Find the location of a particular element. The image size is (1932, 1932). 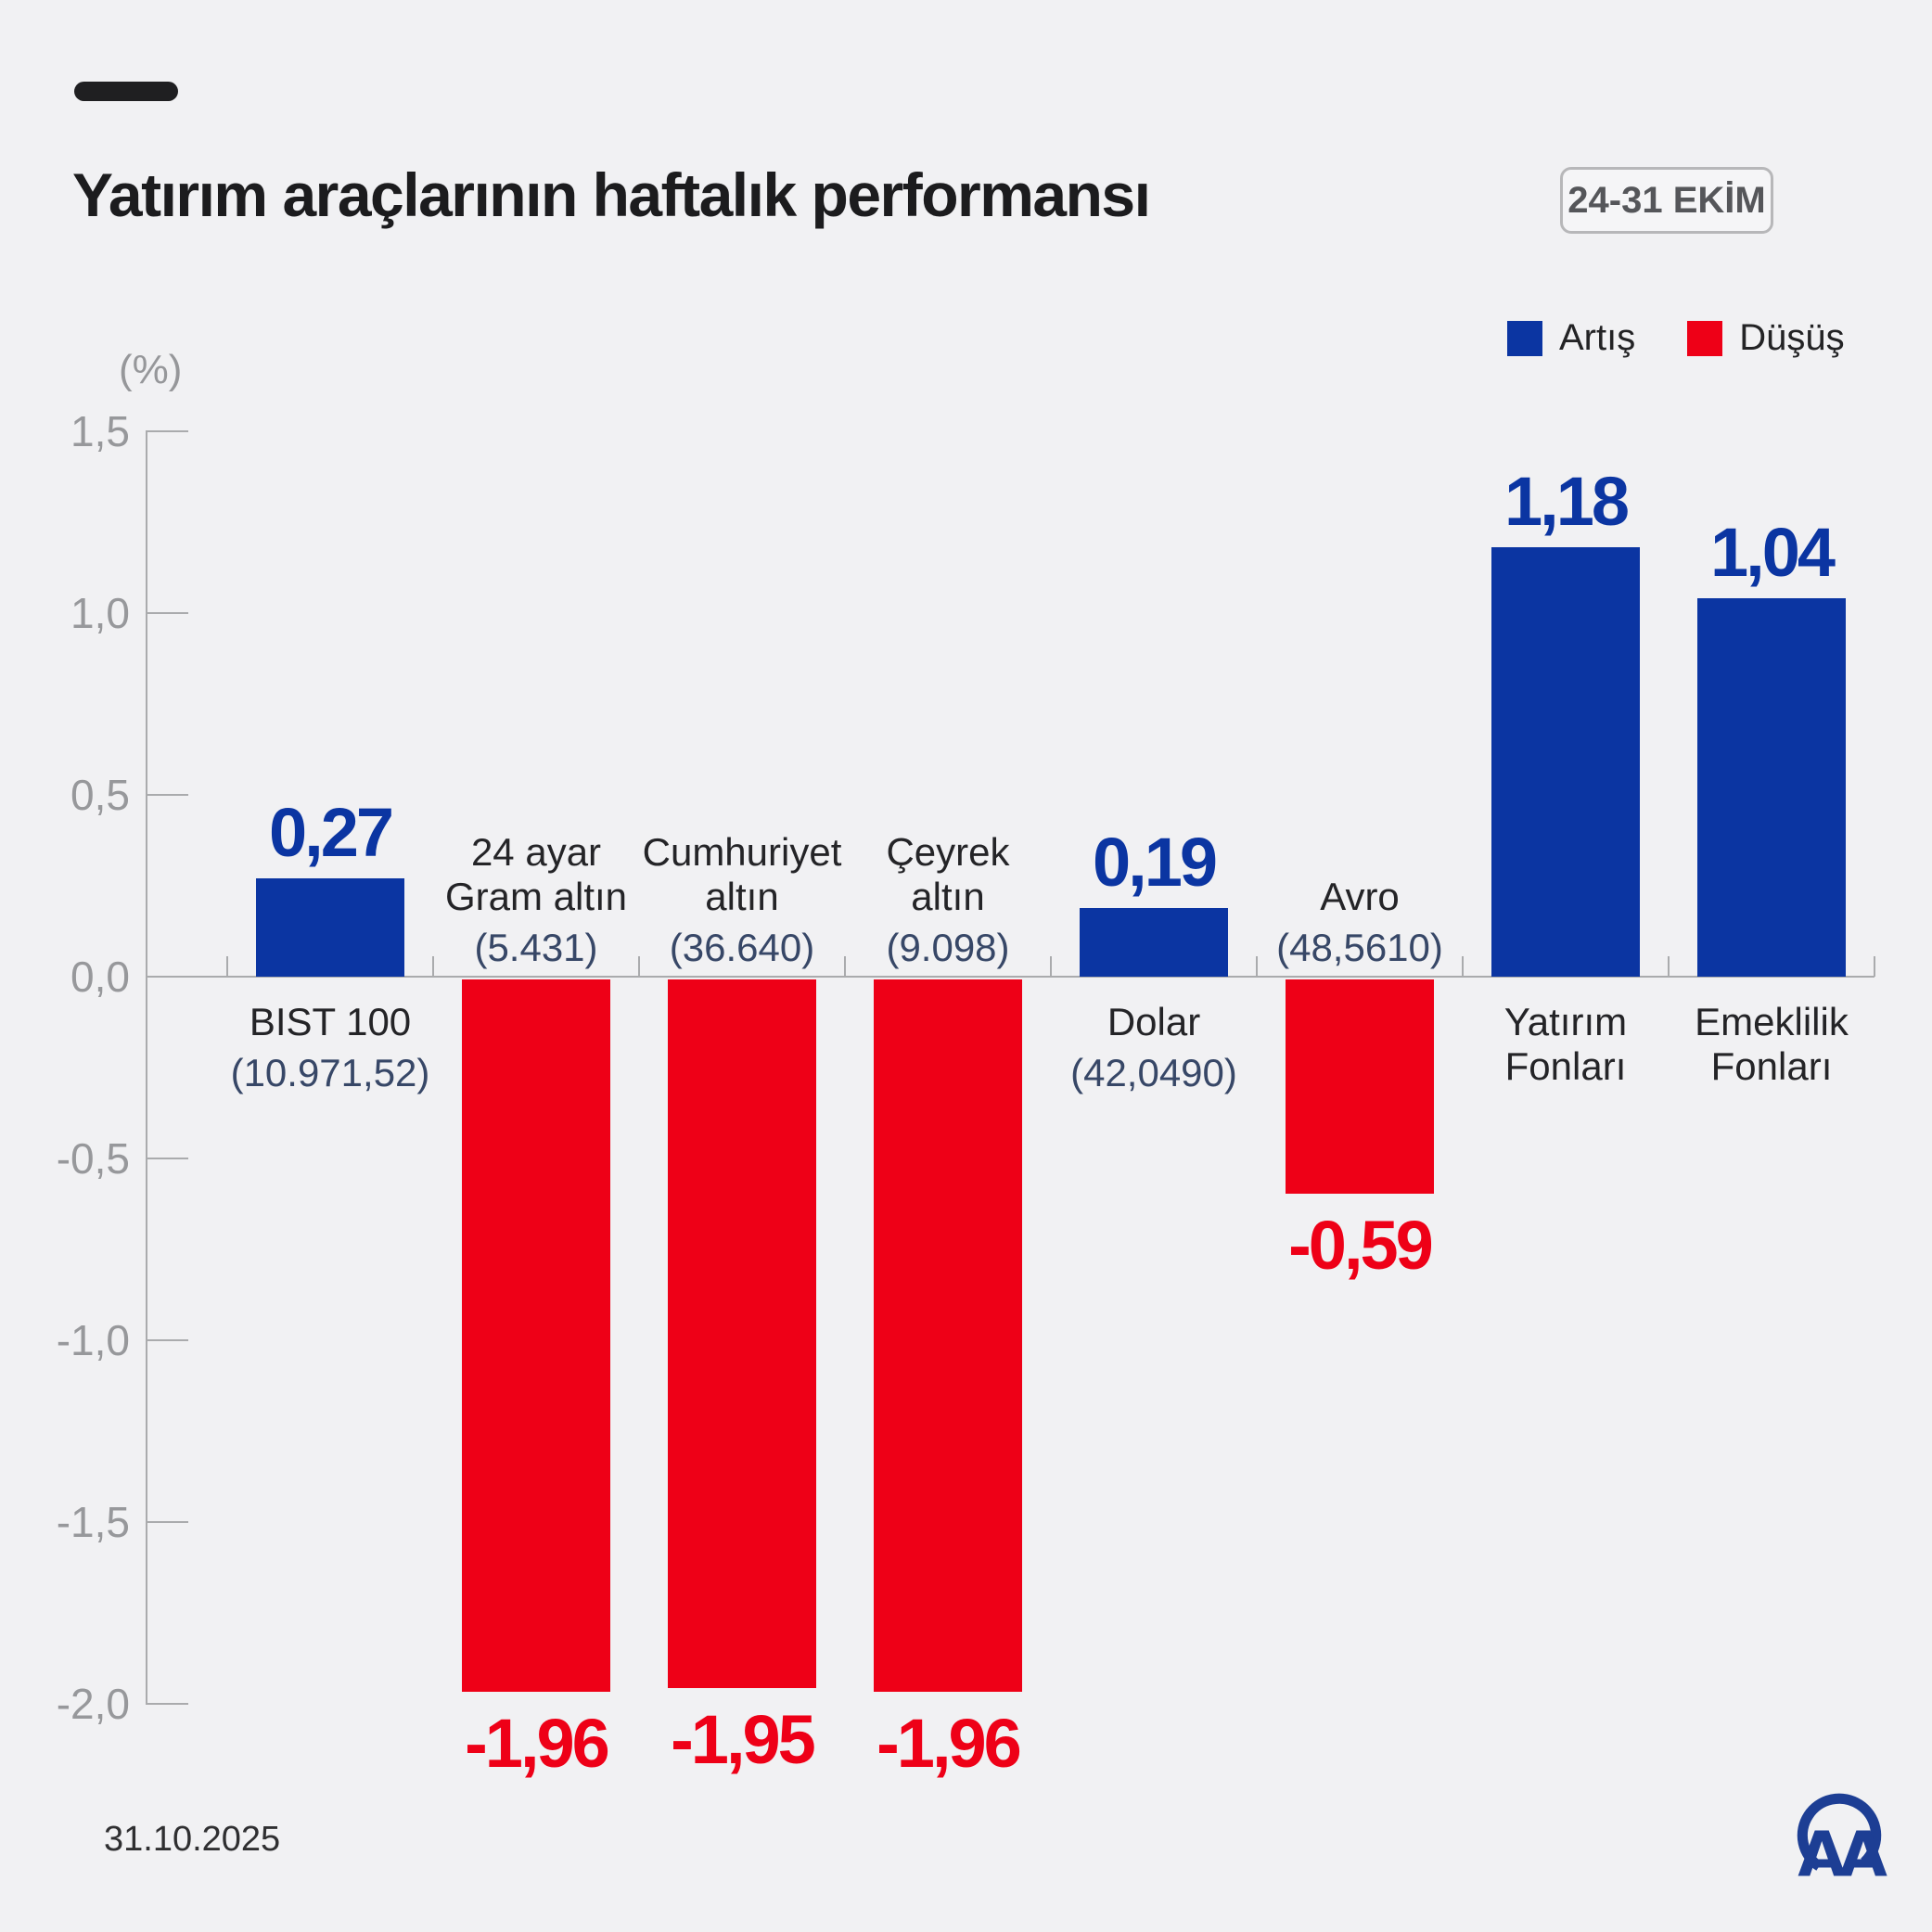

category-name: Yatırım is located at coordinates (1565, 1021).